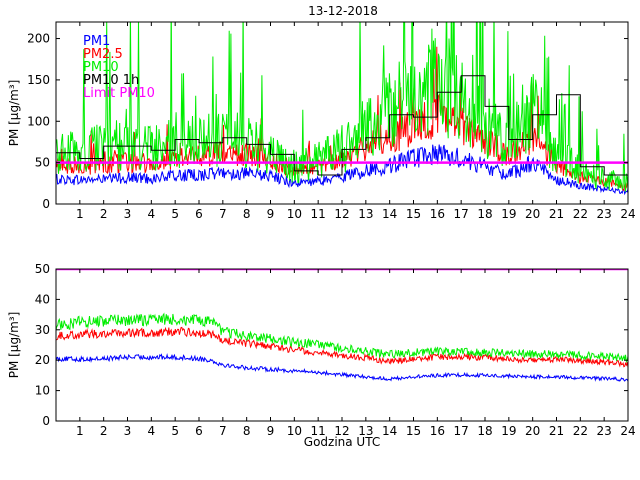  Describe the element at coordinates (14, 345) in the screenshot. I see `bottom-plot-ylabel: PM [µg/m³]` at that location.